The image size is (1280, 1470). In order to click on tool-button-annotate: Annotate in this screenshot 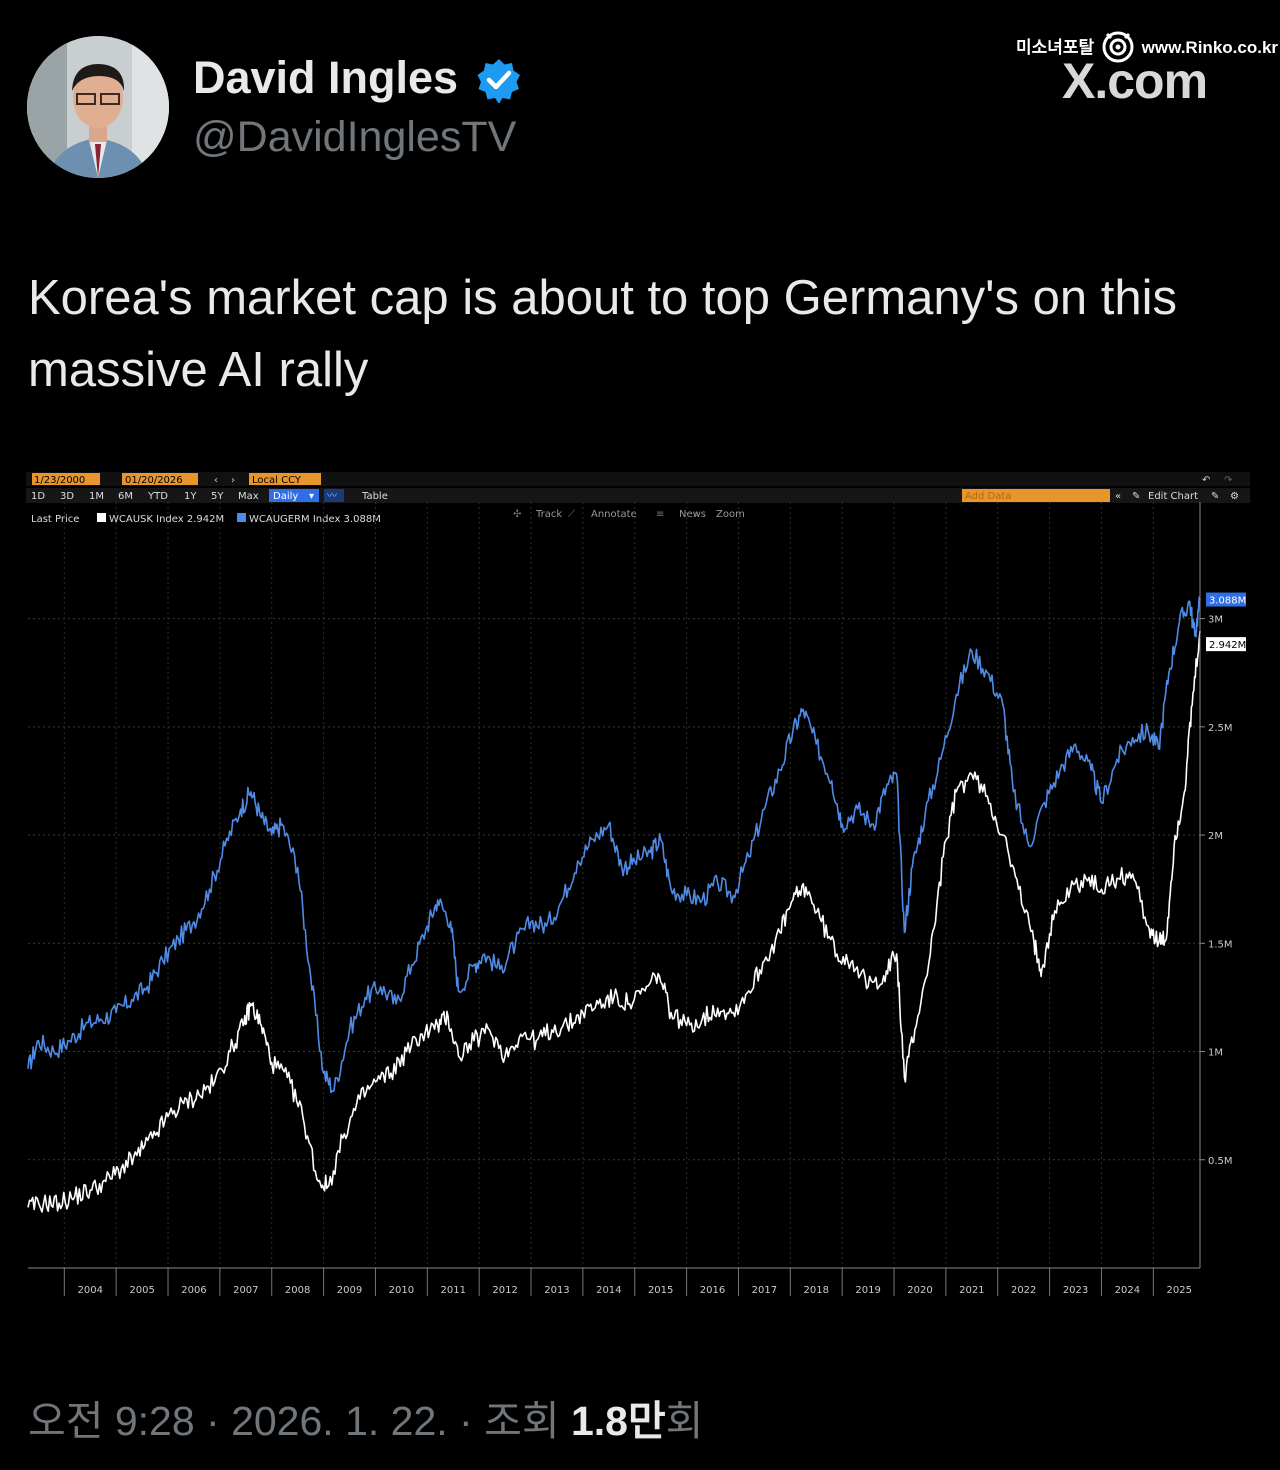, I will do `click(614, 514)`.